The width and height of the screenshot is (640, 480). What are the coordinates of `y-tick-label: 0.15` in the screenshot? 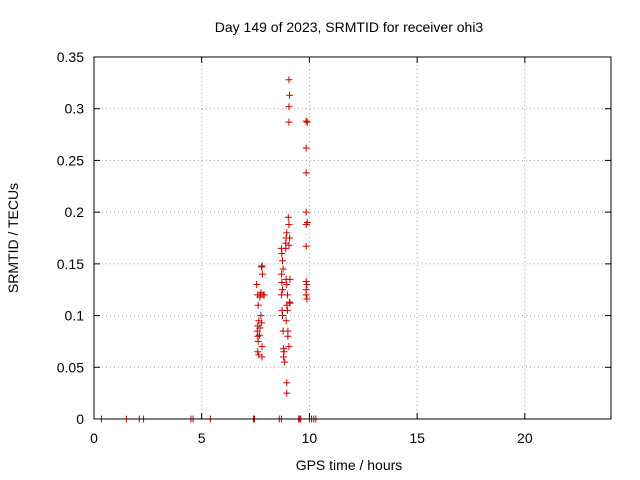 It's located at (70, 264).